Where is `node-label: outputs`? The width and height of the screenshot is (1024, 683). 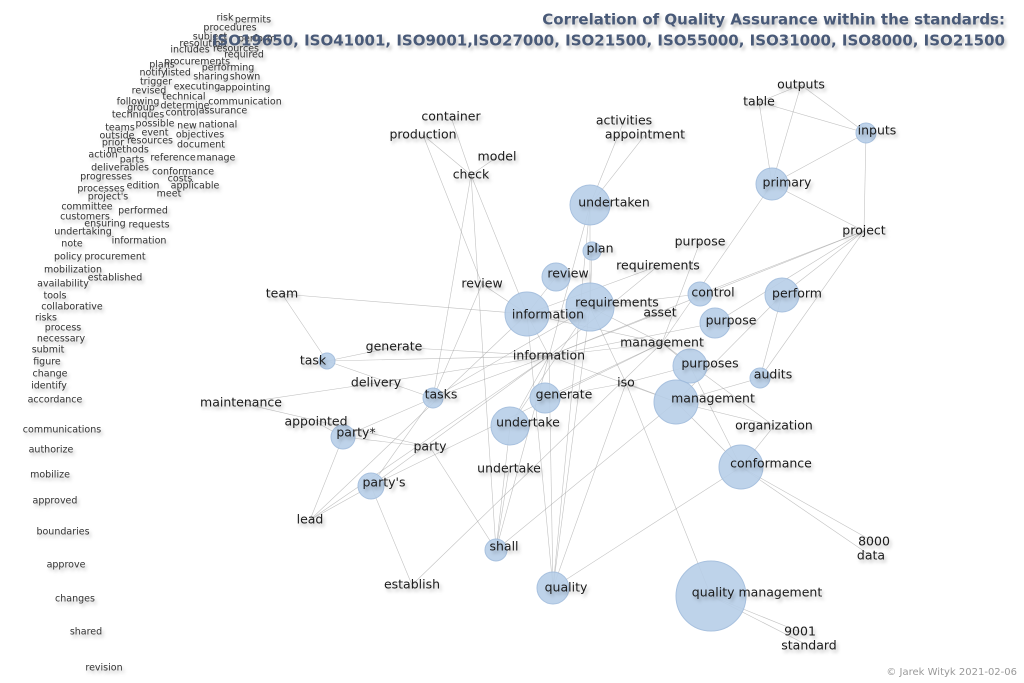 node-label: outputs is located at coordinates (801, 84).